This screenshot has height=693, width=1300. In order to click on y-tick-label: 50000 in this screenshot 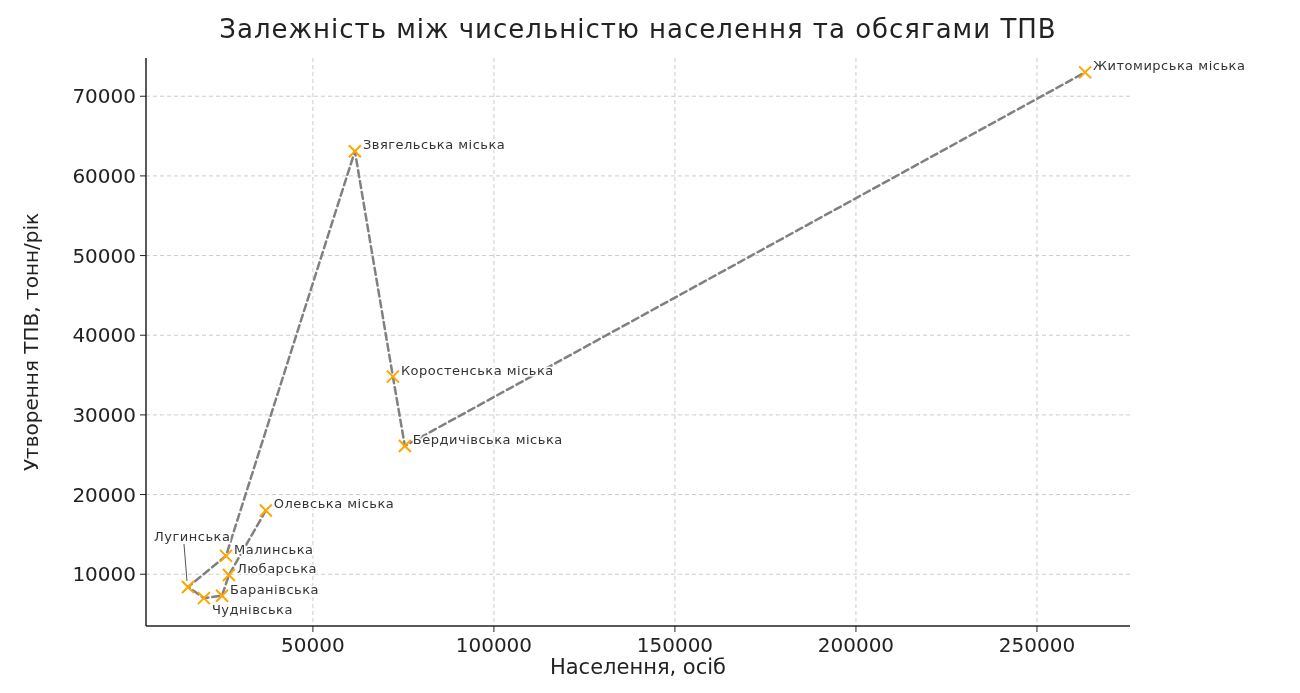, I will do `click(104, 255)`.